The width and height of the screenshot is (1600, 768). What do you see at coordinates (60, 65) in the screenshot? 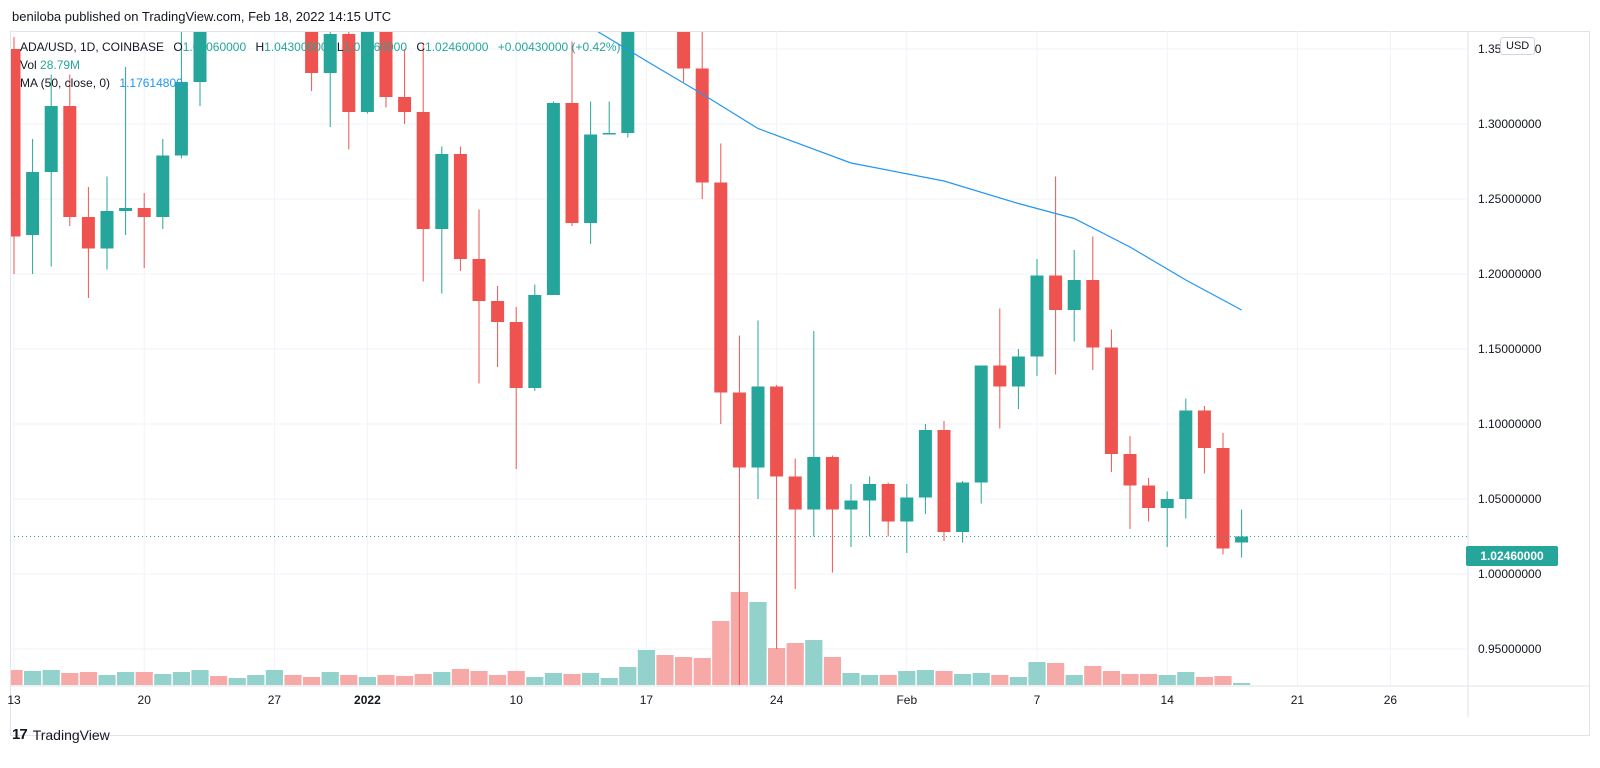
I see `legend-volume-value: 28.79M` at bounding box center [60, 65].